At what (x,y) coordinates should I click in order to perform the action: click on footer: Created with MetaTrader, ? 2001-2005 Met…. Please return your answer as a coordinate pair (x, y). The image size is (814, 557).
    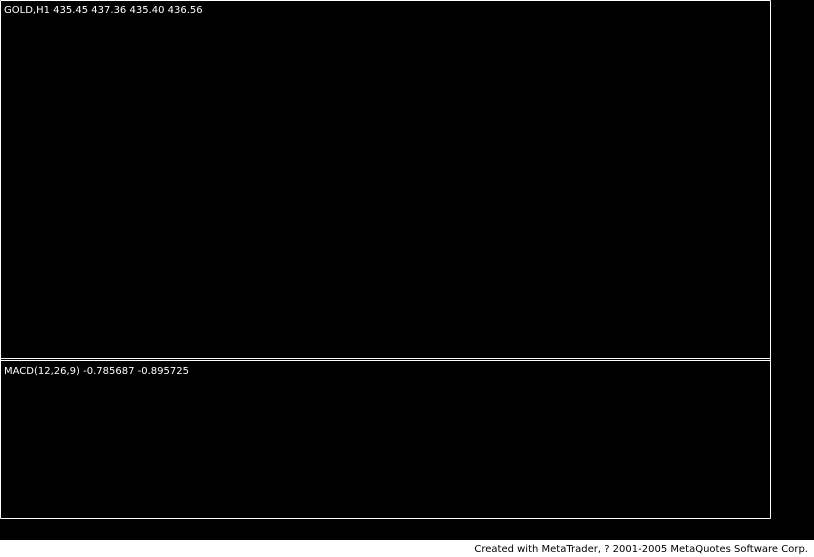
    Looking at the image, I should click on (641, 549).